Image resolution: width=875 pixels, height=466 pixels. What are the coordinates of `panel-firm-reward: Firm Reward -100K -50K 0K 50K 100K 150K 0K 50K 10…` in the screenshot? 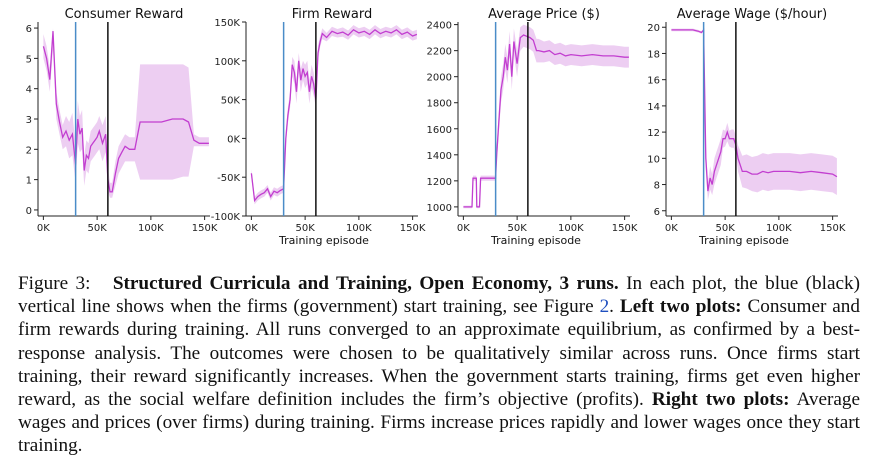 It's located at (318, 127).